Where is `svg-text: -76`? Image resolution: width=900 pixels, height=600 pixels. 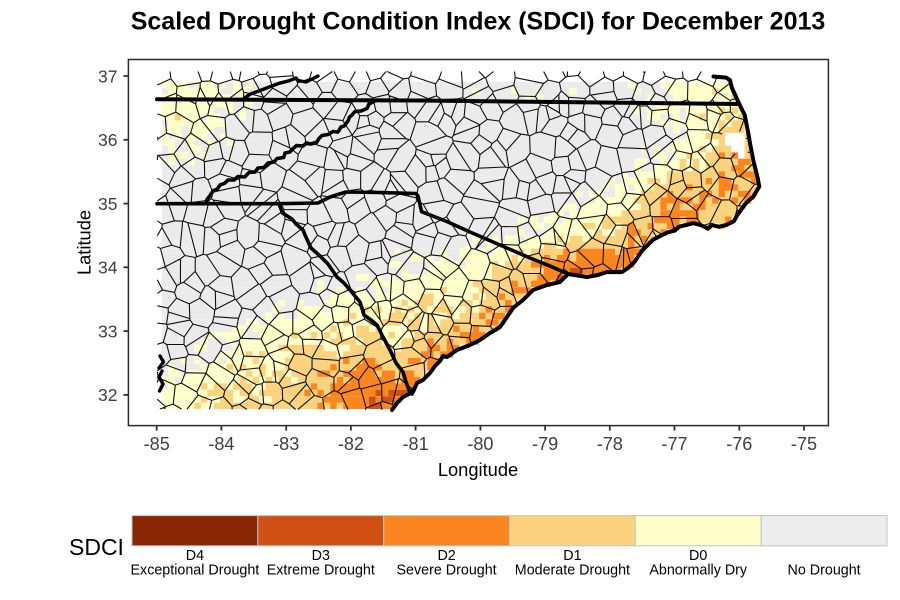
svg-text: -76 is located at coordinates (739, 444).